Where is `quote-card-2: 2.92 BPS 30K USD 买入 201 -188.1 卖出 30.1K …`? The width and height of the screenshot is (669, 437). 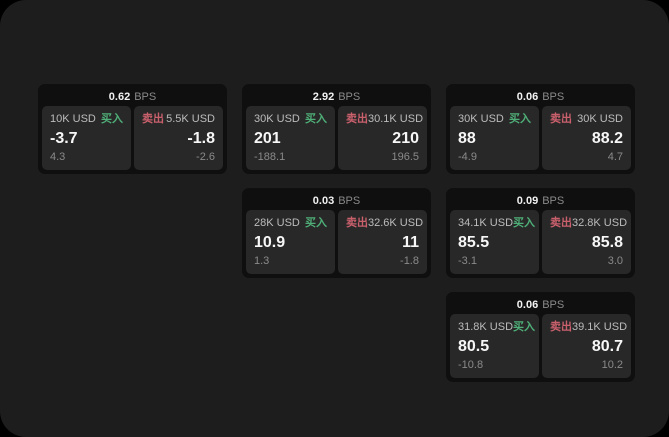
quote-card-2: 2.92 BPS 30K USD 买入 201 -188.1 卖出 30.1K … is located at coordinates (336, 129).